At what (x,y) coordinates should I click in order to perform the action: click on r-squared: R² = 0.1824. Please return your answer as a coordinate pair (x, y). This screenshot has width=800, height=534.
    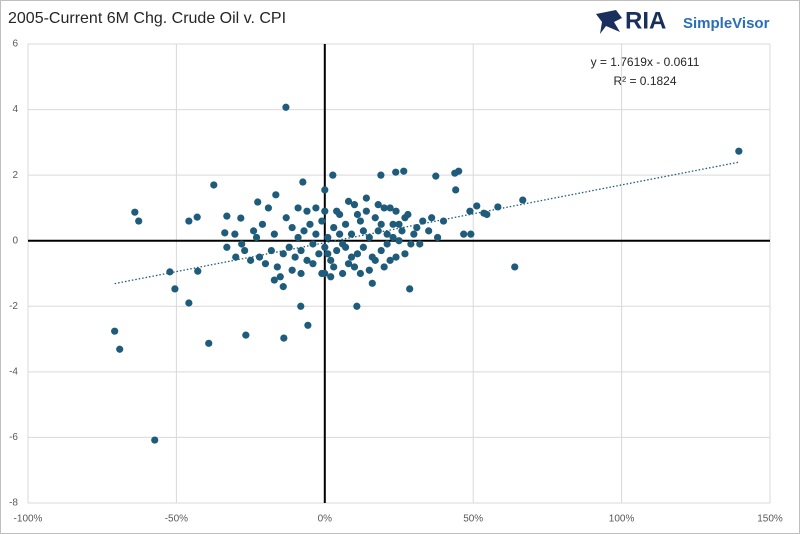
    Looking at the image, I should click on (644, 81).